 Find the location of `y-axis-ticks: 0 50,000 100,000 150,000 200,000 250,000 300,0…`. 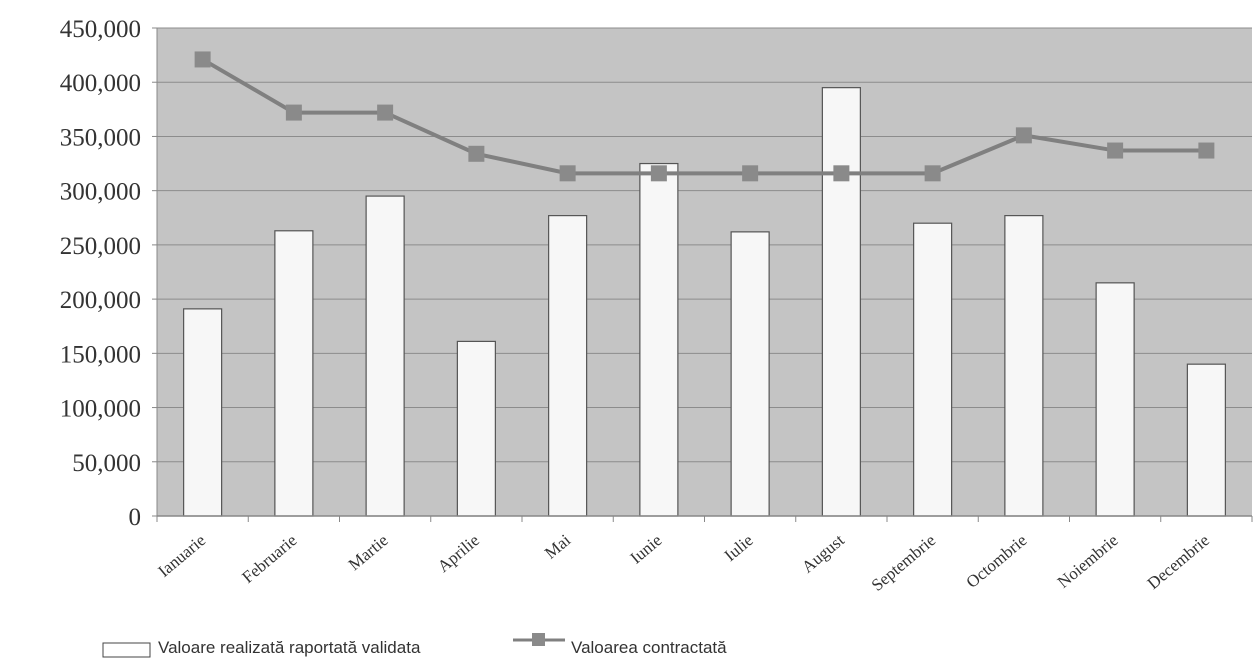

y-axis-ticks: 0 50,000 100,000 150,000 200,000 250,000 300,0… is located at coordinates (108, 273).